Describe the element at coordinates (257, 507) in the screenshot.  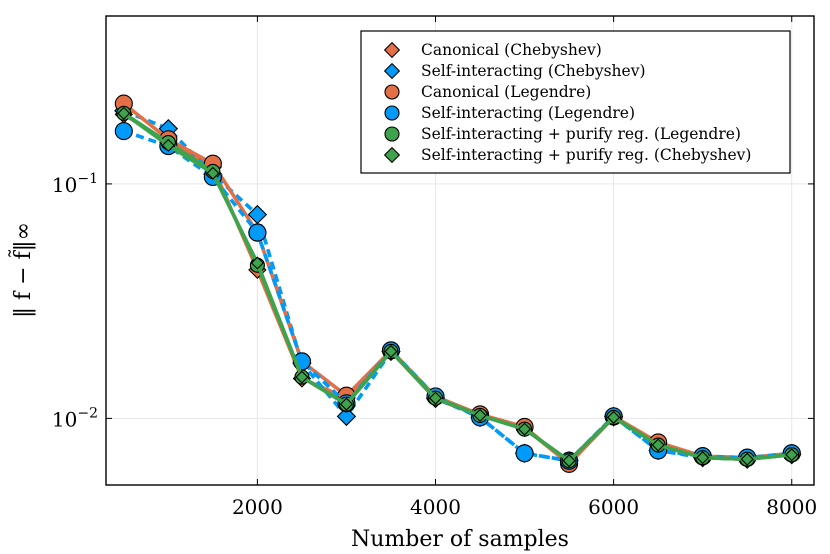
I see `x-tick-label: 2000` at that location.